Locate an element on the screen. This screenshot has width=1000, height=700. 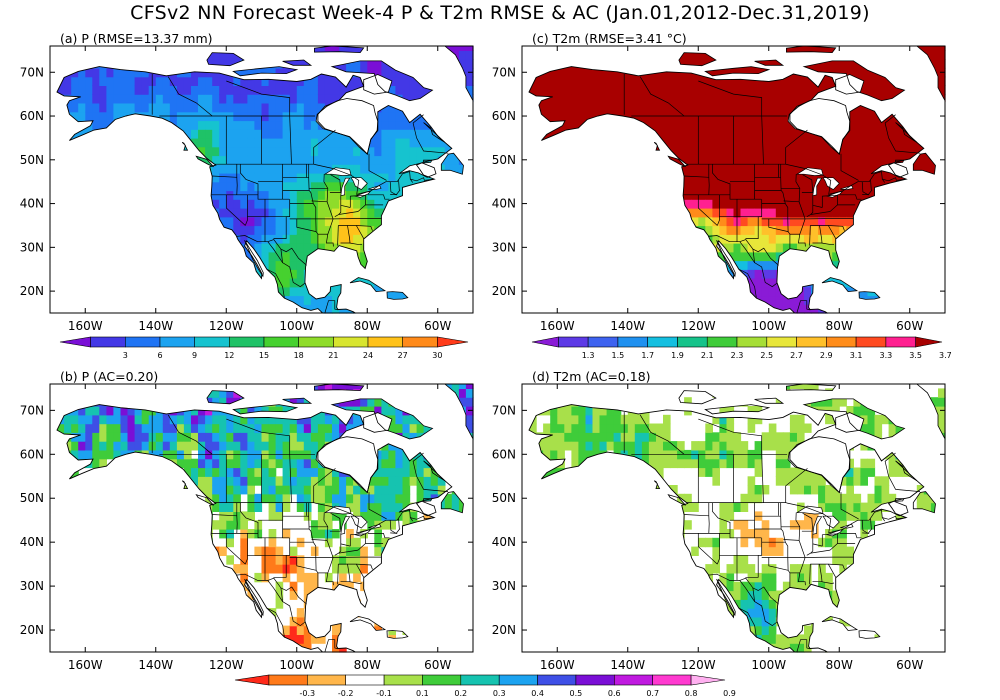
lon-label: 140W is located at coordinates (627, 326).